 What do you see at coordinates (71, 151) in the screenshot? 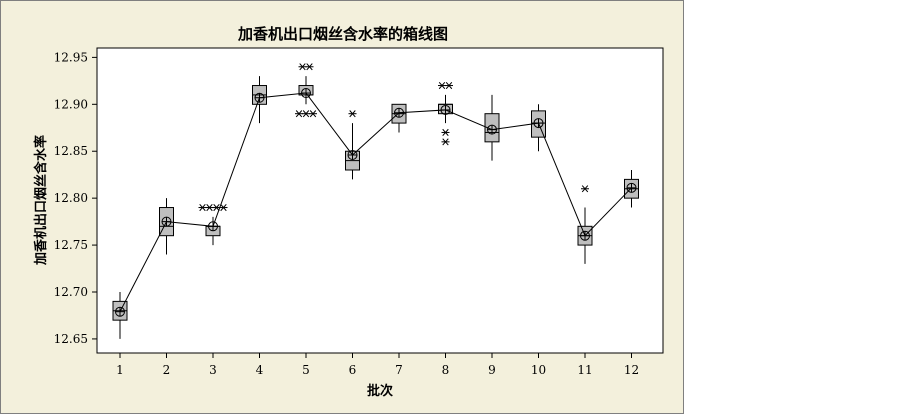
I see `y-tick-label: 12.85` at bounding box center [71, 151].